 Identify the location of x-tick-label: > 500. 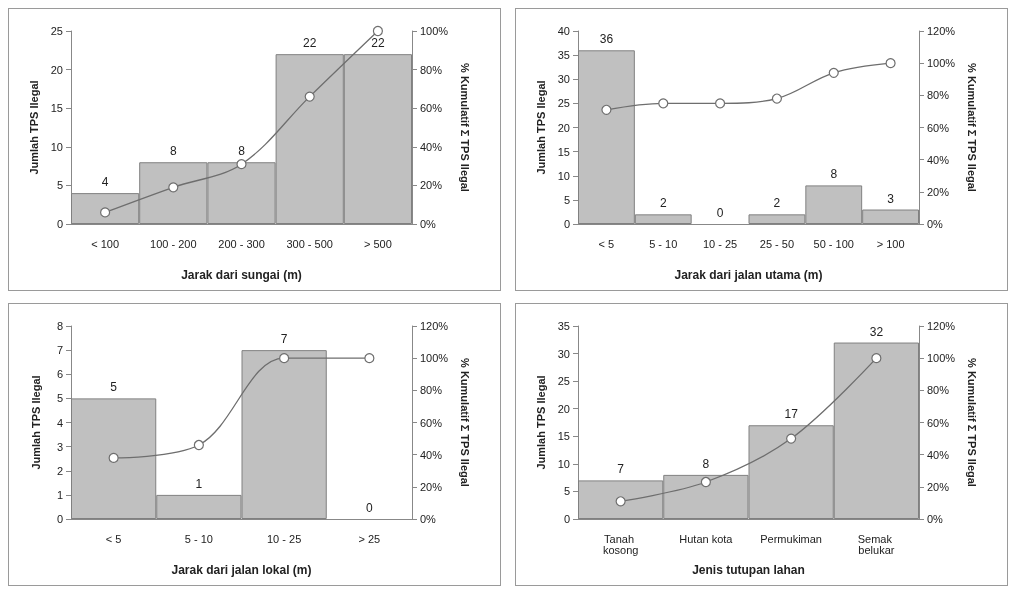
(377, 243).